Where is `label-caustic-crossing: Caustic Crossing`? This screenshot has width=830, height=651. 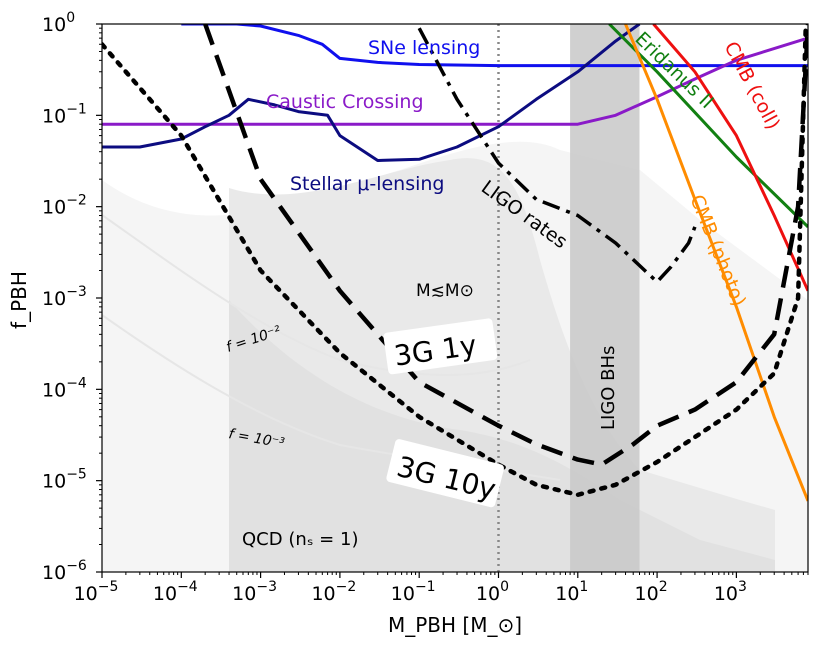 label-caustic-crossing: Caustic Crossing is located at coordinates (345, 102).